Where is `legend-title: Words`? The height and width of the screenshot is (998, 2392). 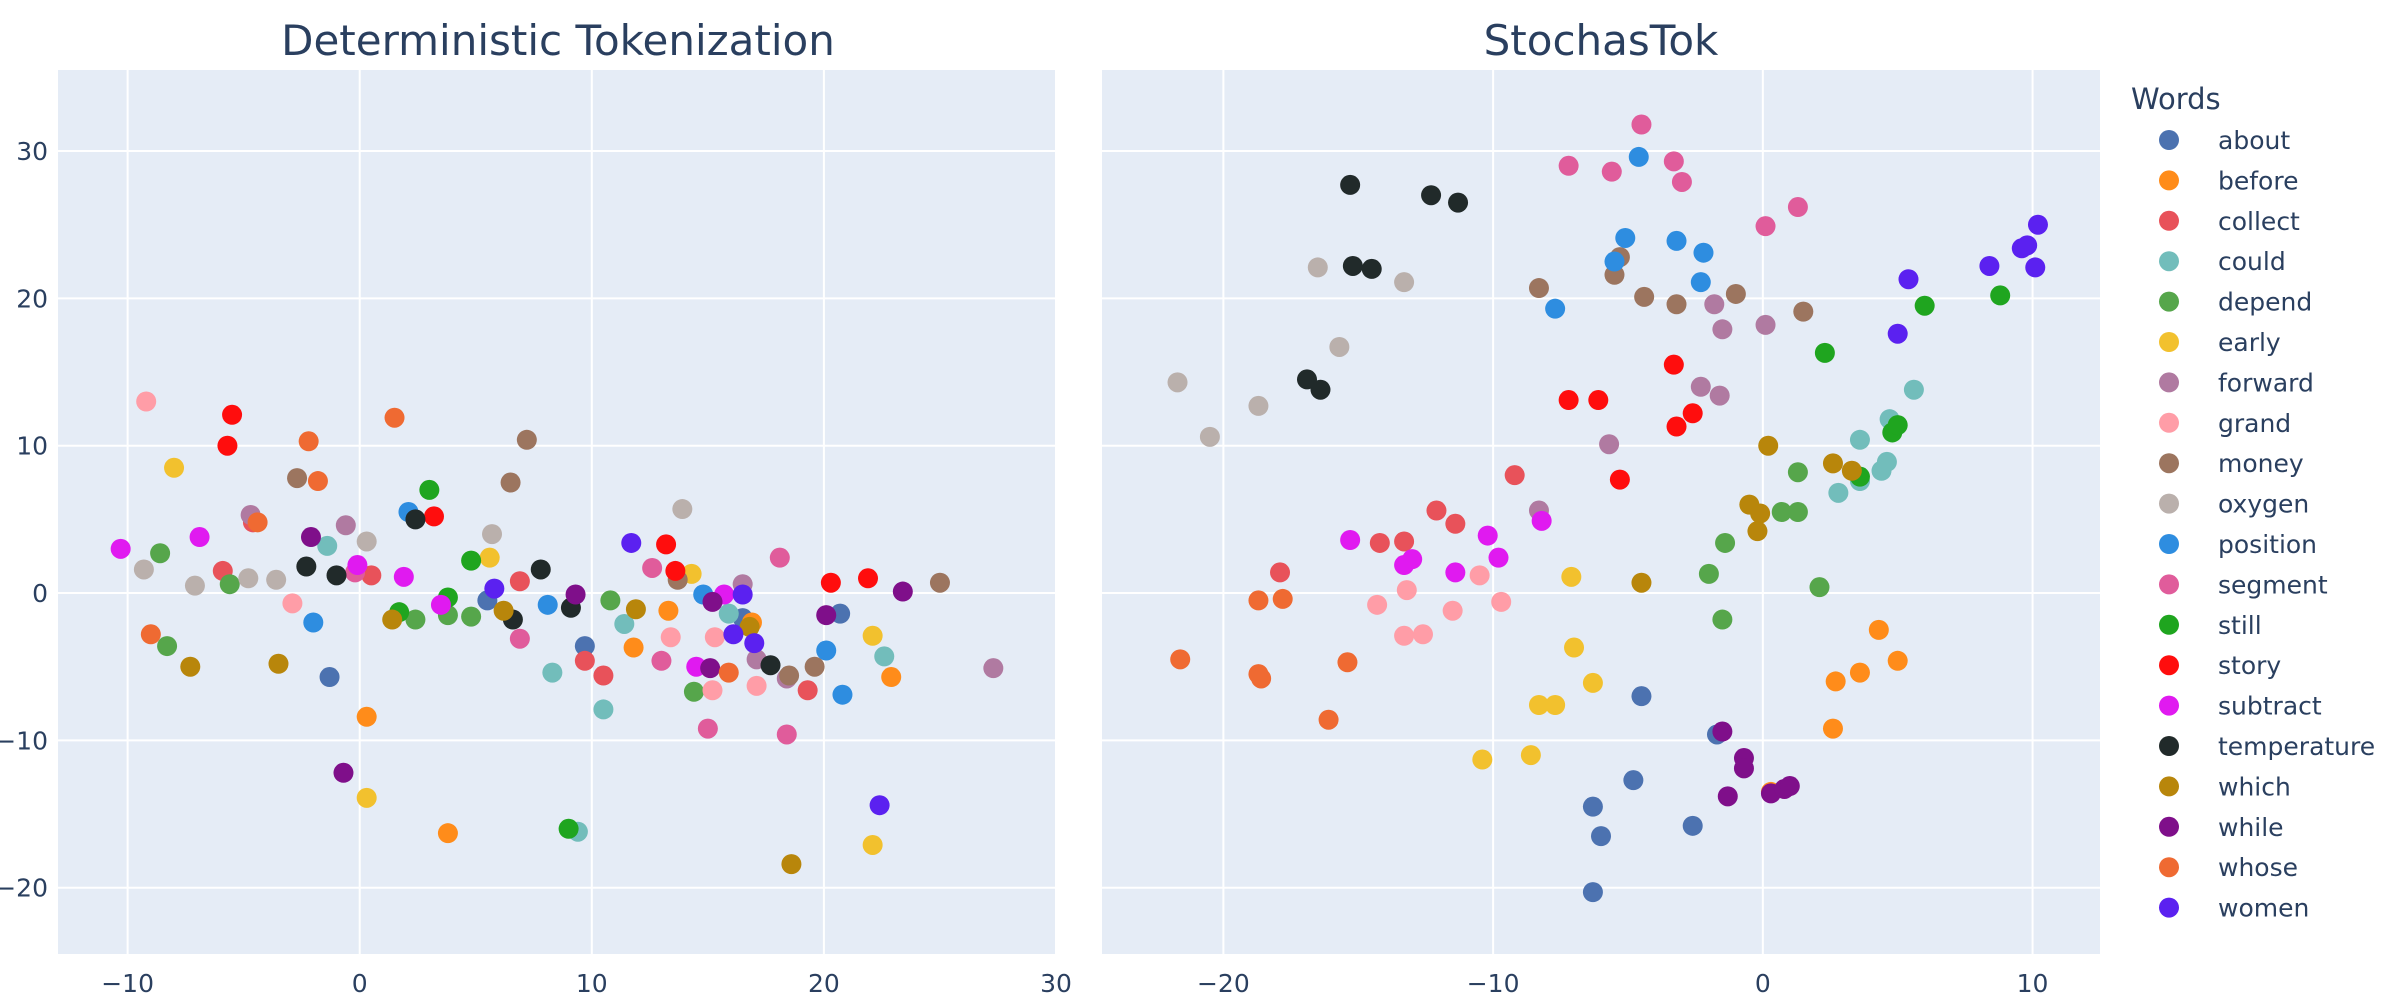 legend-title: Words is located at coordinates (2176, 99).